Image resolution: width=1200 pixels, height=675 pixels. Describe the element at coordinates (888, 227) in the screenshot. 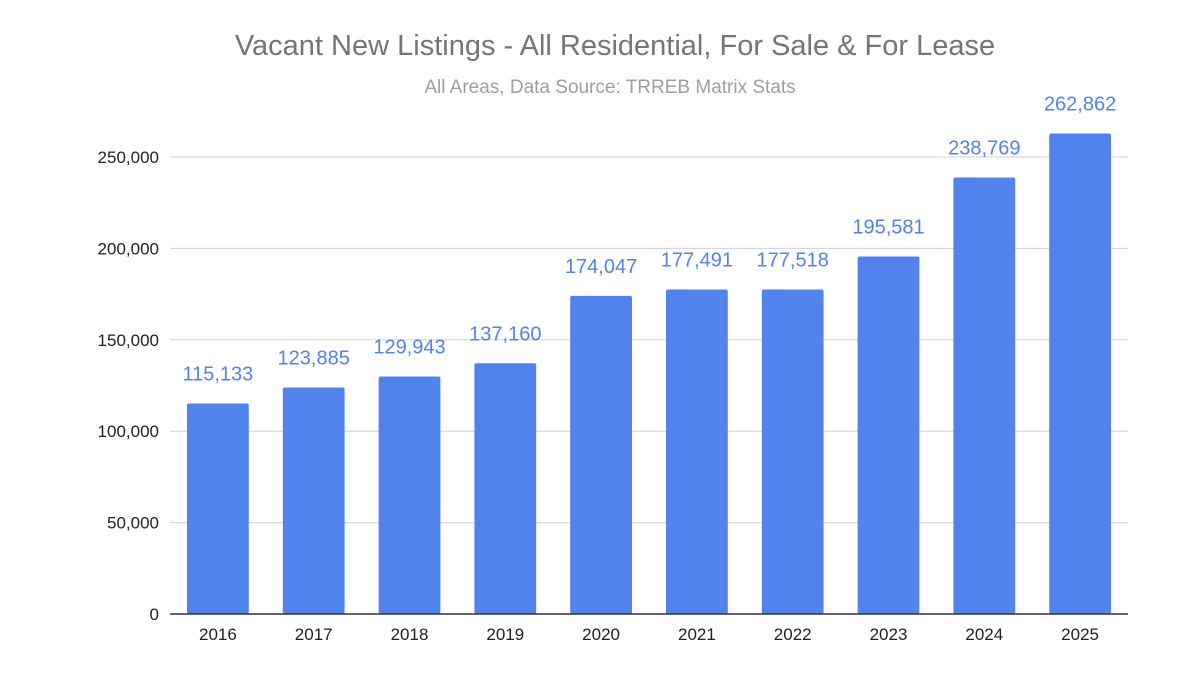

I see `data-label: 195,581` at that location.